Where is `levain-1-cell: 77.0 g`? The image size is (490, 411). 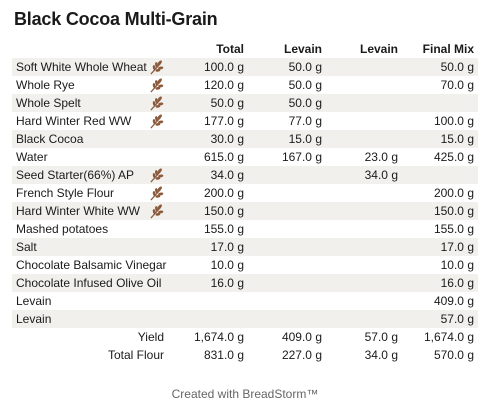 levain-1-cell: 77.0 g is located at coordinates (305, 121).